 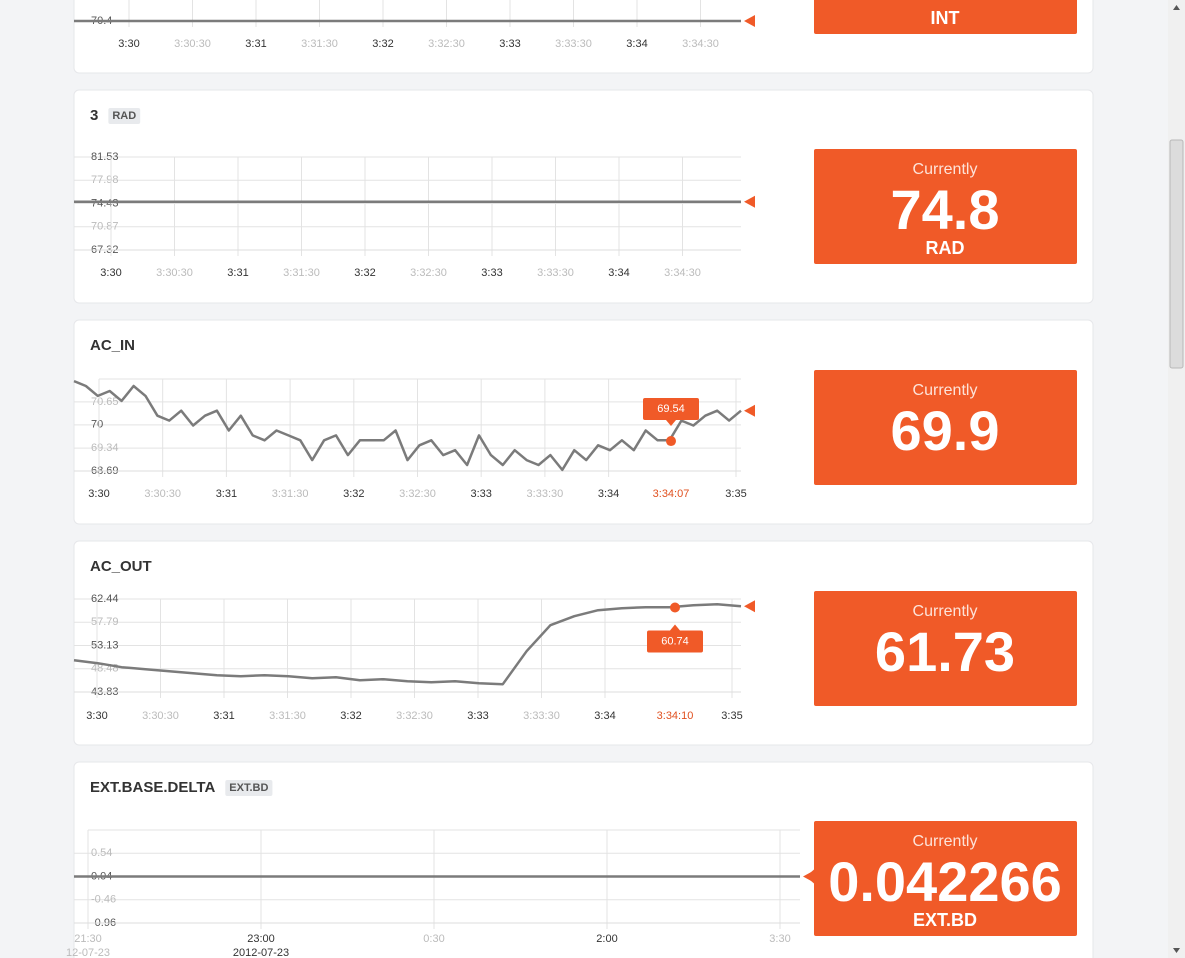 I want to click on scrollbar-thumb, so click(x=1176, y=254).